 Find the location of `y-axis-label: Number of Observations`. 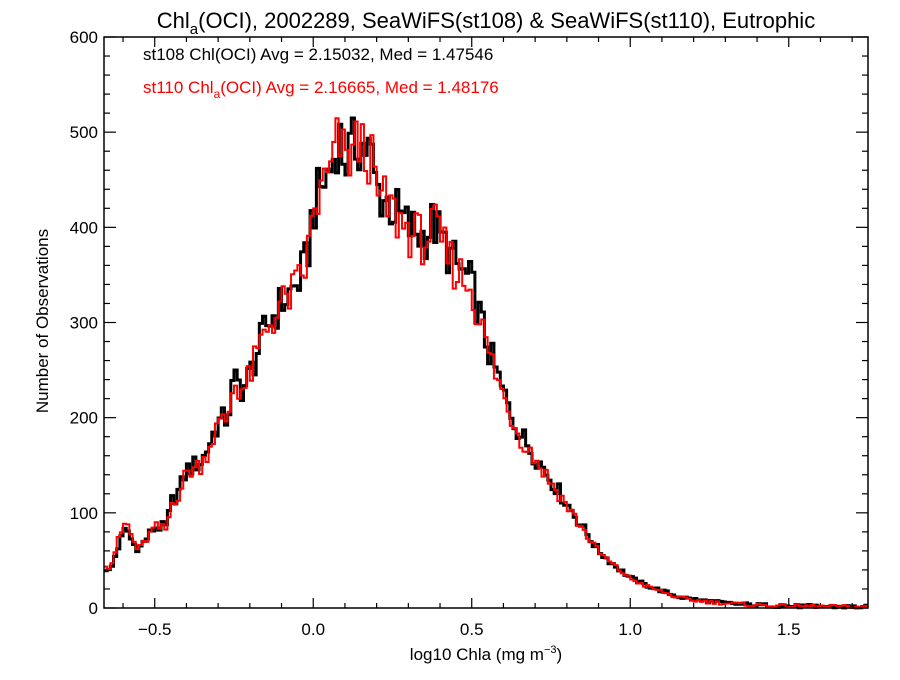

y-axis-label: Number of Observations is located at coordinates (42, 321).